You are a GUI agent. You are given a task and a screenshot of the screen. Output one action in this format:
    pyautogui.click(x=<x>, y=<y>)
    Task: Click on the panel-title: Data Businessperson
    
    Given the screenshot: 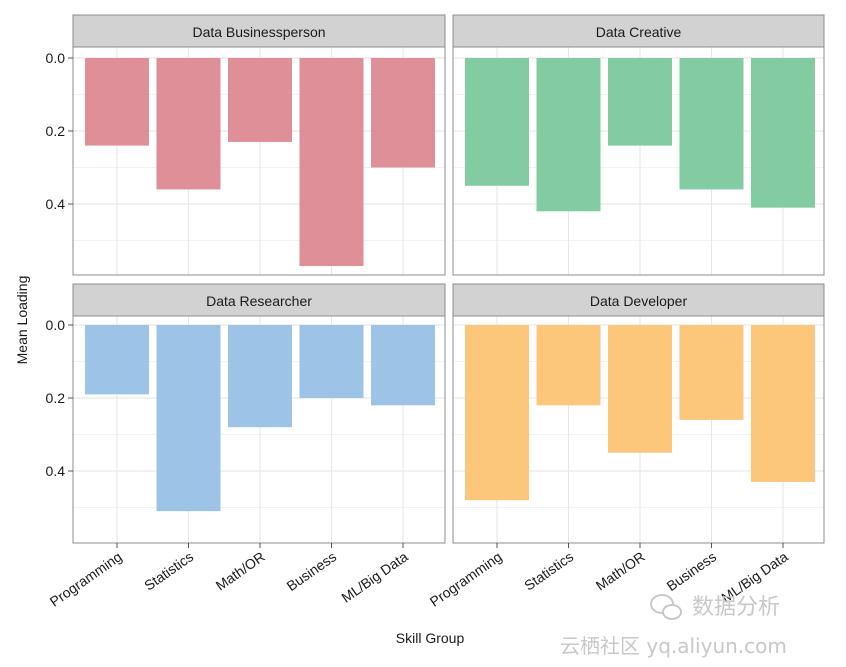 What is the action you would take?
    pyautogui.click(x=258, y=32)
    